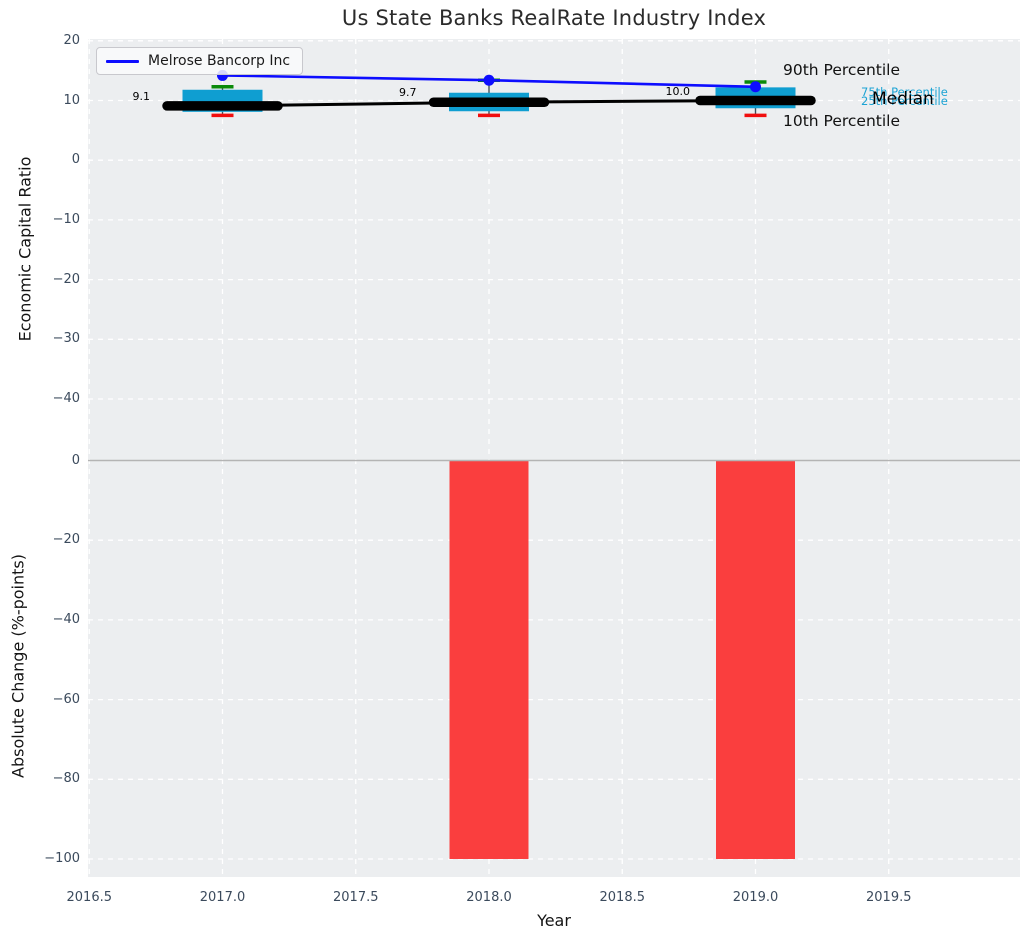 The height and width of the screenshot is (942, 1029). Describe the element at coordinates (554, 920) in the screenshot. I see `x-axis-label: Year` at that location.